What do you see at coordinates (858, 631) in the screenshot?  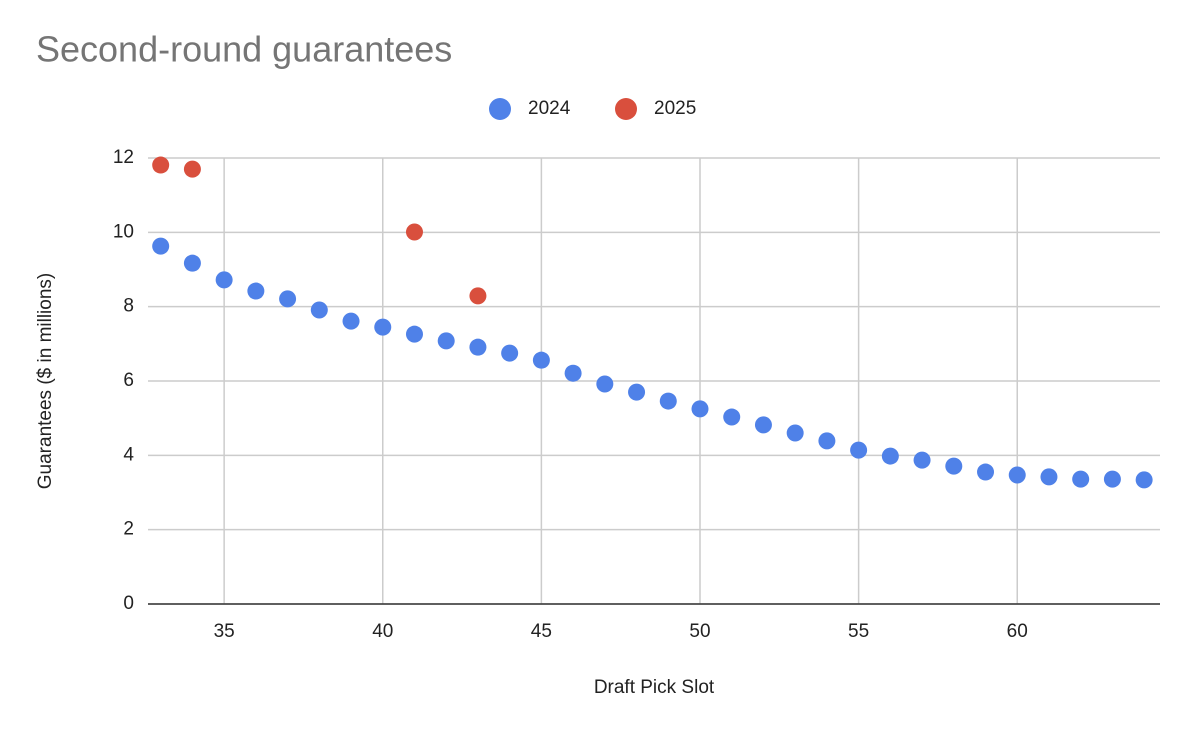 I see `x-tick-label: 55` at bounding box center [858, 631].